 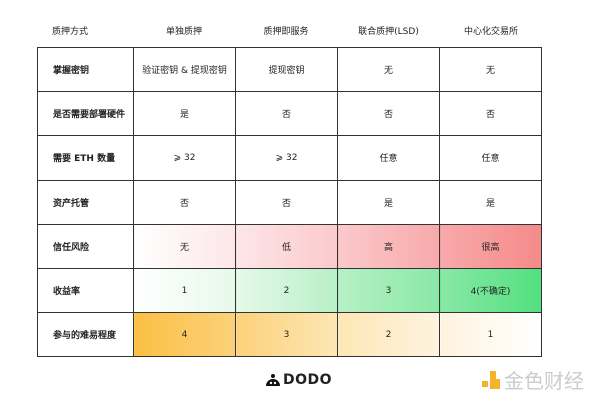 I want to click on table-row: 收益率 1 2 3 4(不确定), so click(x=289, y=290).